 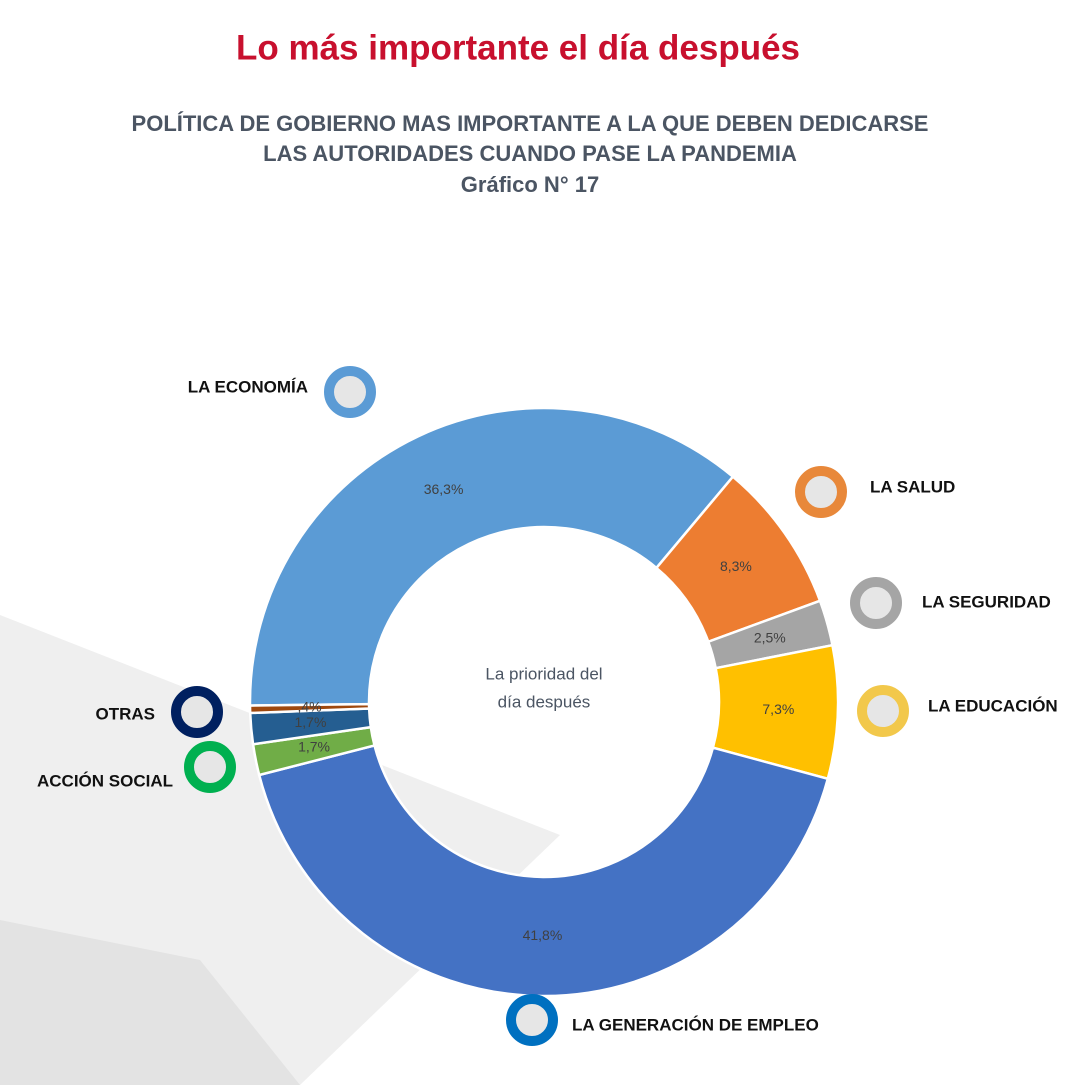 What do you see at coordinates (248, 386) in the screenshot?
I see `legend-label: LA ECONOMÍA` at bounding box center [248, 386].